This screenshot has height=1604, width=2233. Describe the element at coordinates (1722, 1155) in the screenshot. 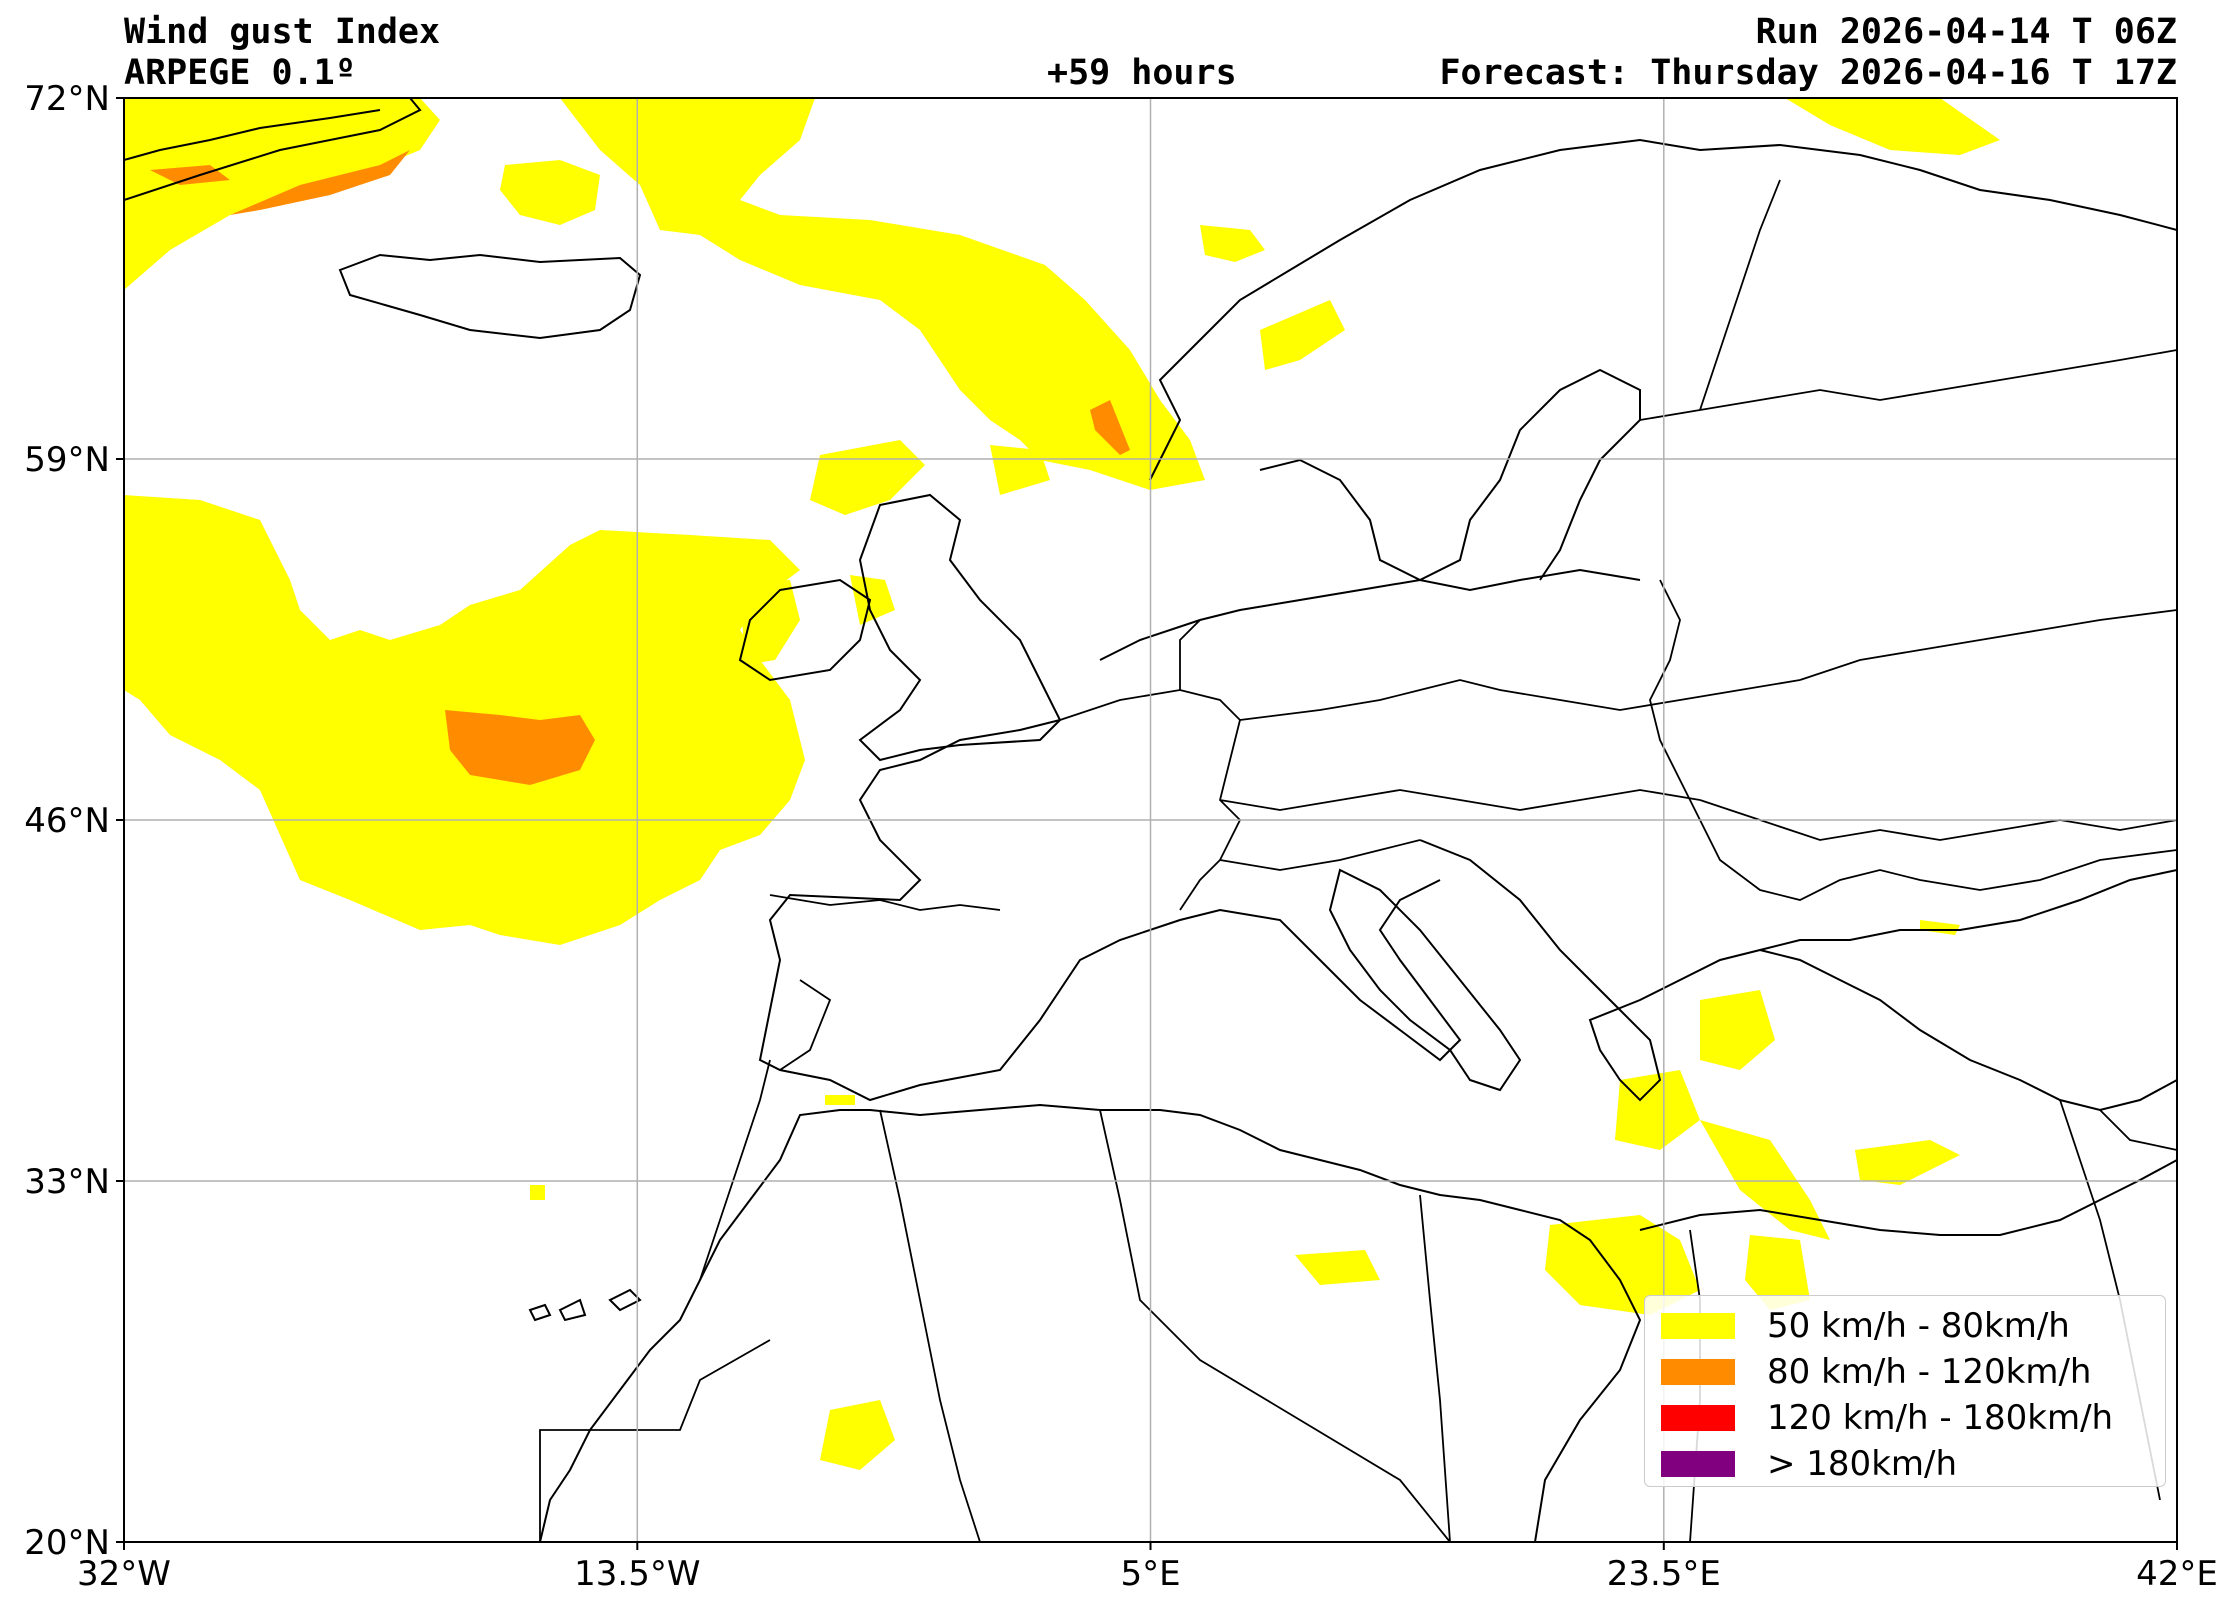

I see `gust-area-aegean` at that location.